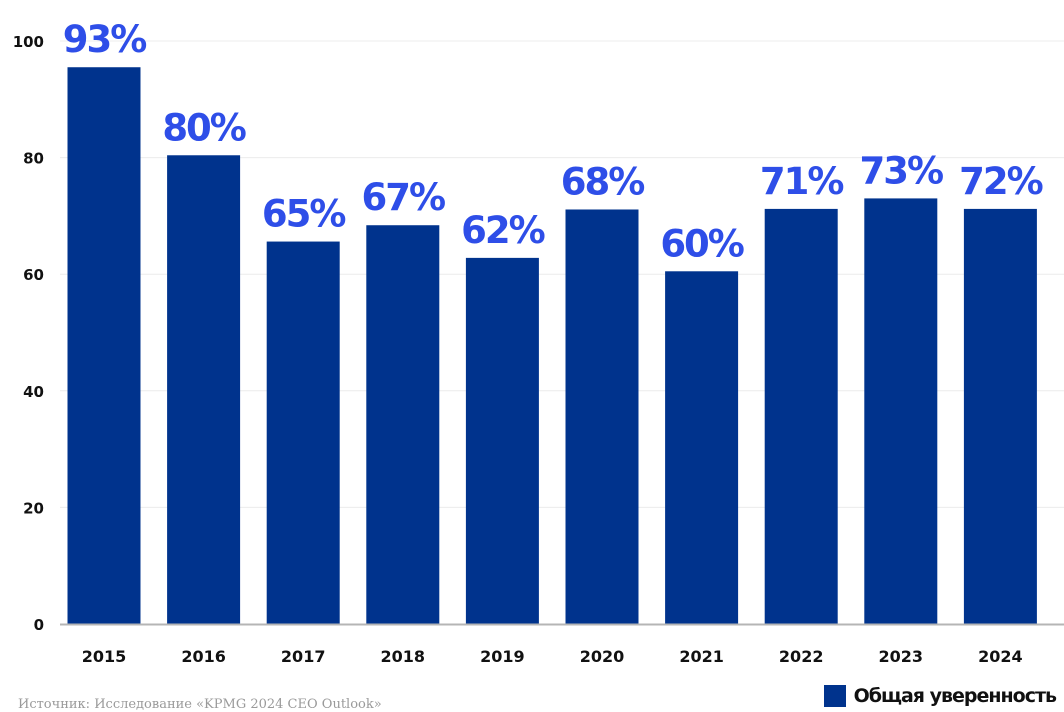 The height and width of the screenshot is (712, 1064). I want to click on bar-2024, so click(1000, 416).